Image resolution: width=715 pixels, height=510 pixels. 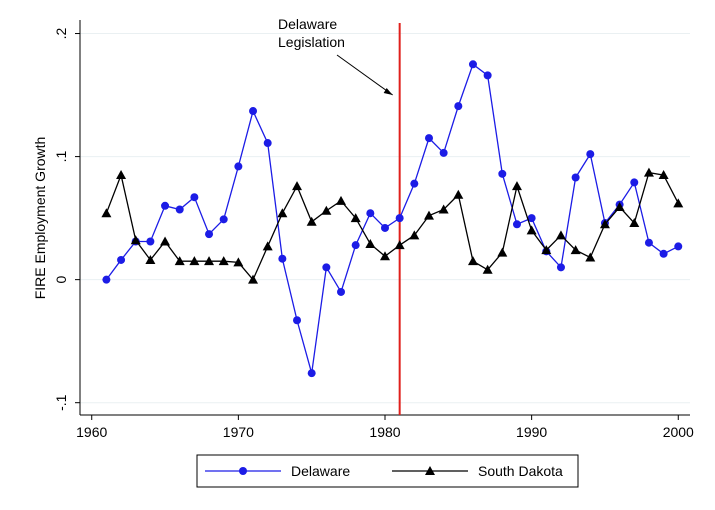 What do you see at coordinates (388, 91) in the screenshot?
I see `annotation-arrowhead` at bounding box center [388, 91].